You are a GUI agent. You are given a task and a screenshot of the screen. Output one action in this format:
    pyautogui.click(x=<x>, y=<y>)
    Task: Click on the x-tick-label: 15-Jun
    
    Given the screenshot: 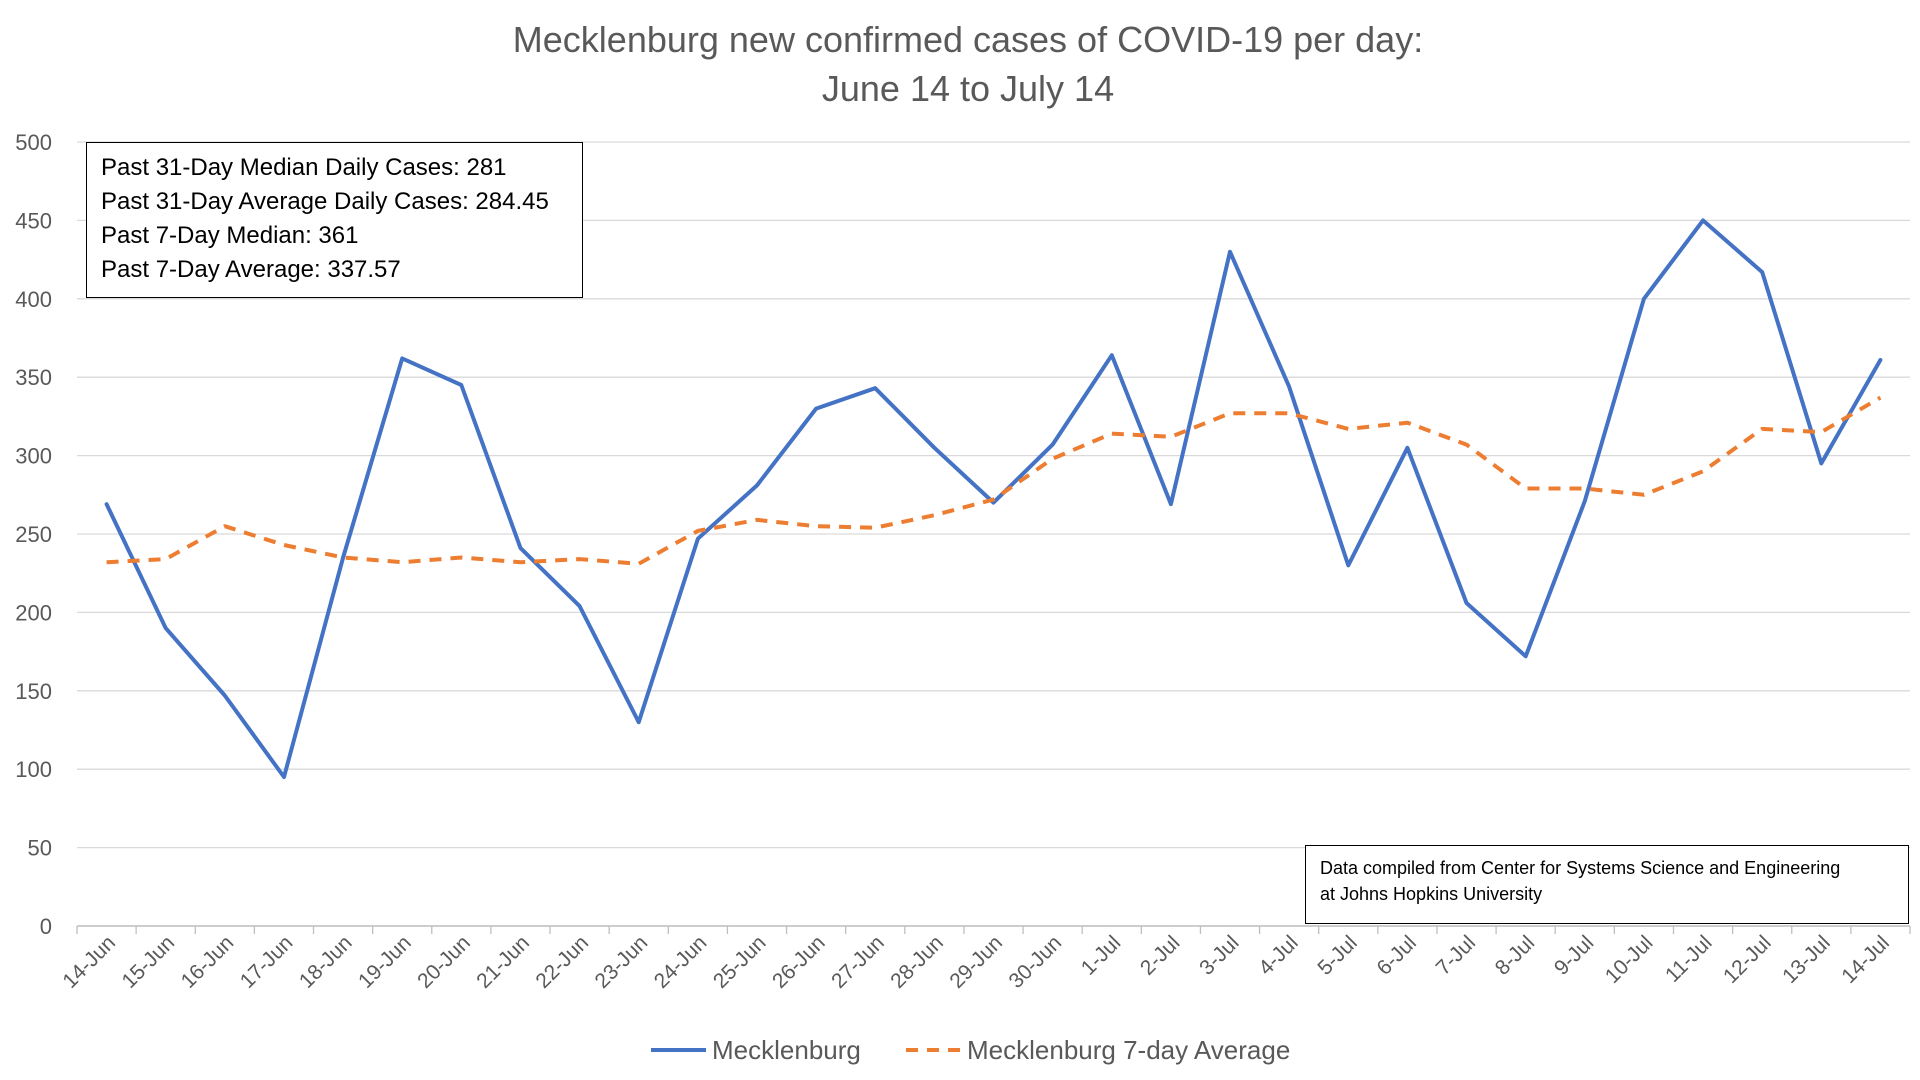 What is the action you would take?
    pyautogui.click(x=149, y=962)
    